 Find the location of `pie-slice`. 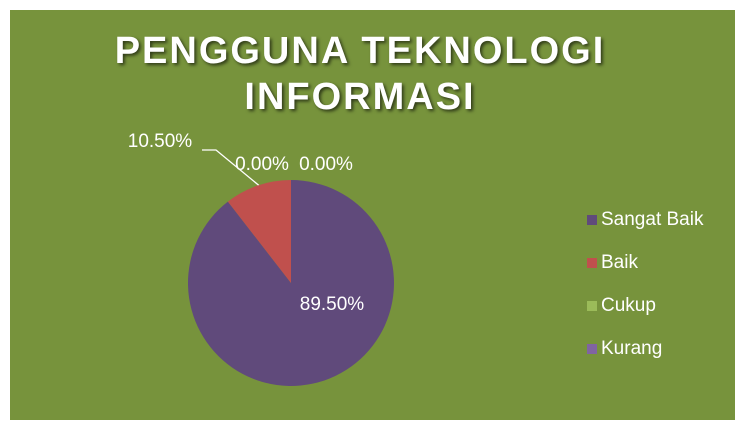

pie-slice is located at coordinates (259, 231).